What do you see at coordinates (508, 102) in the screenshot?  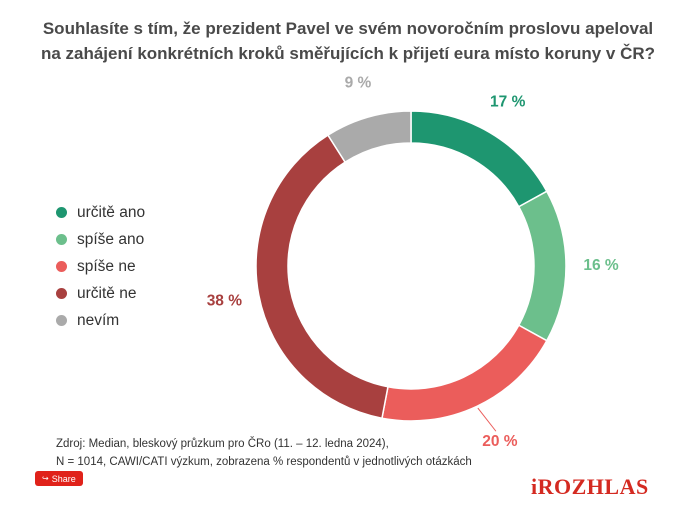 I see `data-label: 17 %` at bounding box center [508, 102].